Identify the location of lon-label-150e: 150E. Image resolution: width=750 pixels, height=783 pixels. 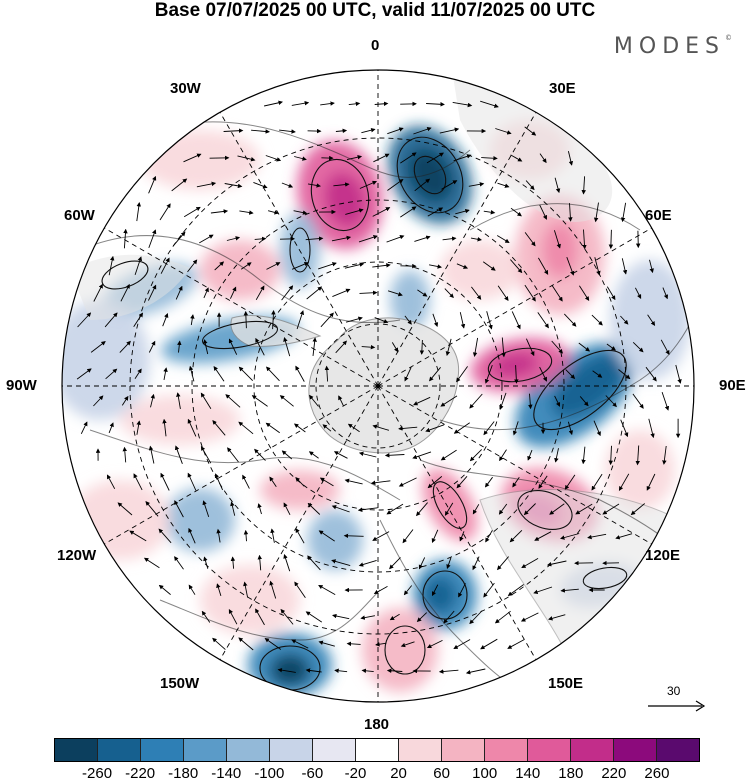
(566, 683).